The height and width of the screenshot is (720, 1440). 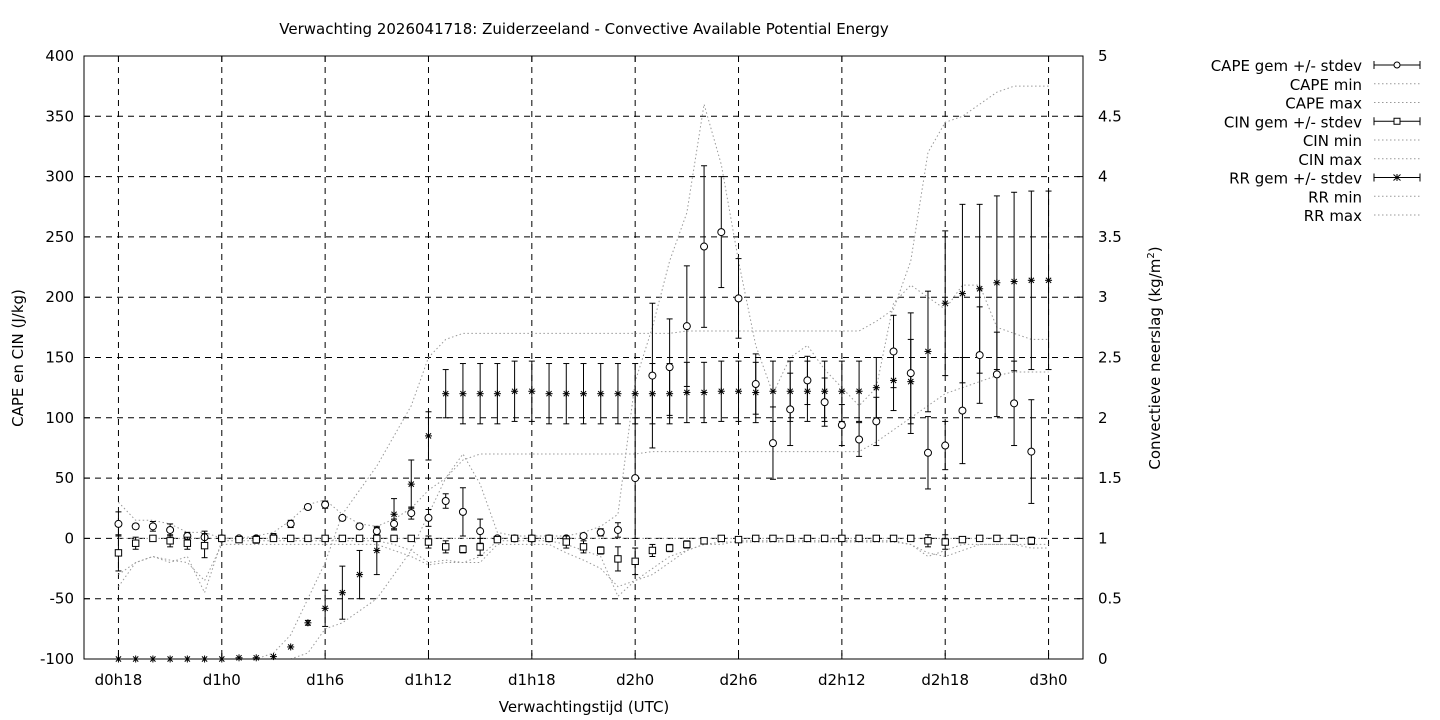 I want to click on y-tick-label: 350, so click(x=59, y=116).